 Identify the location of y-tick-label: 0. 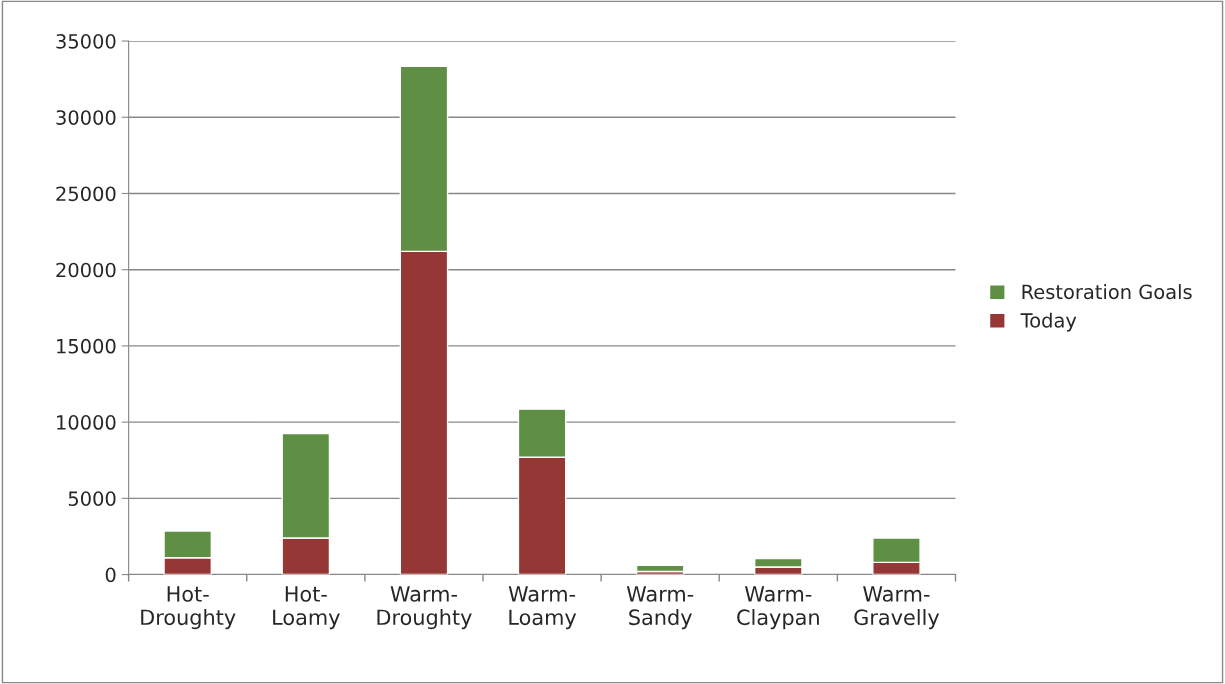
(110, 575).